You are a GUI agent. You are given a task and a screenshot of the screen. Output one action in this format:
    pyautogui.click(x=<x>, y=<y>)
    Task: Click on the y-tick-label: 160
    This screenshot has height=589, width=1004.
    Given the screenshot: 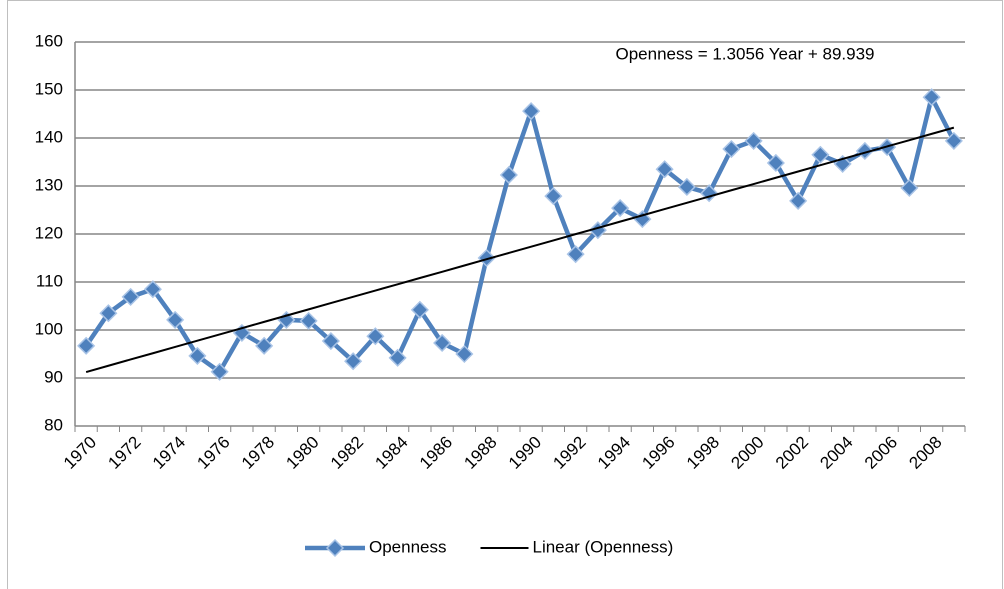 What is the action you would take?
    pyautogui.click(x=49, y=40)
    